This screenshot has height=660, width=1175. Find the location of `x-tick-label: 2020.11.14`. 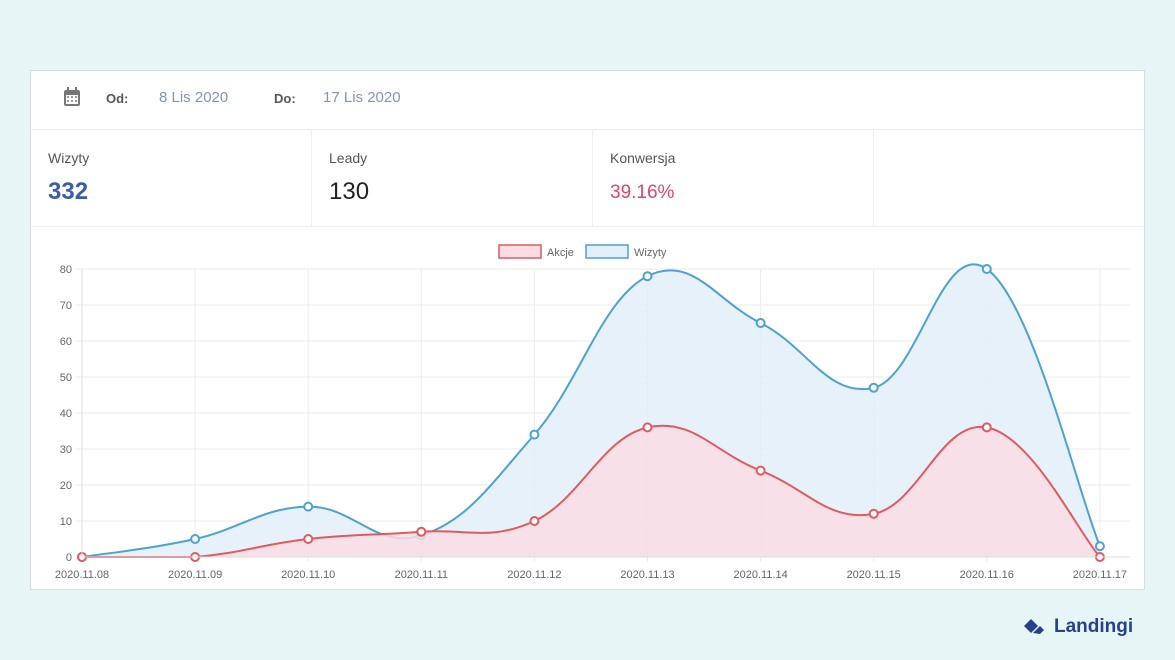

x-tick-label: 2020.11.14 is located at coordinates (760, 575).